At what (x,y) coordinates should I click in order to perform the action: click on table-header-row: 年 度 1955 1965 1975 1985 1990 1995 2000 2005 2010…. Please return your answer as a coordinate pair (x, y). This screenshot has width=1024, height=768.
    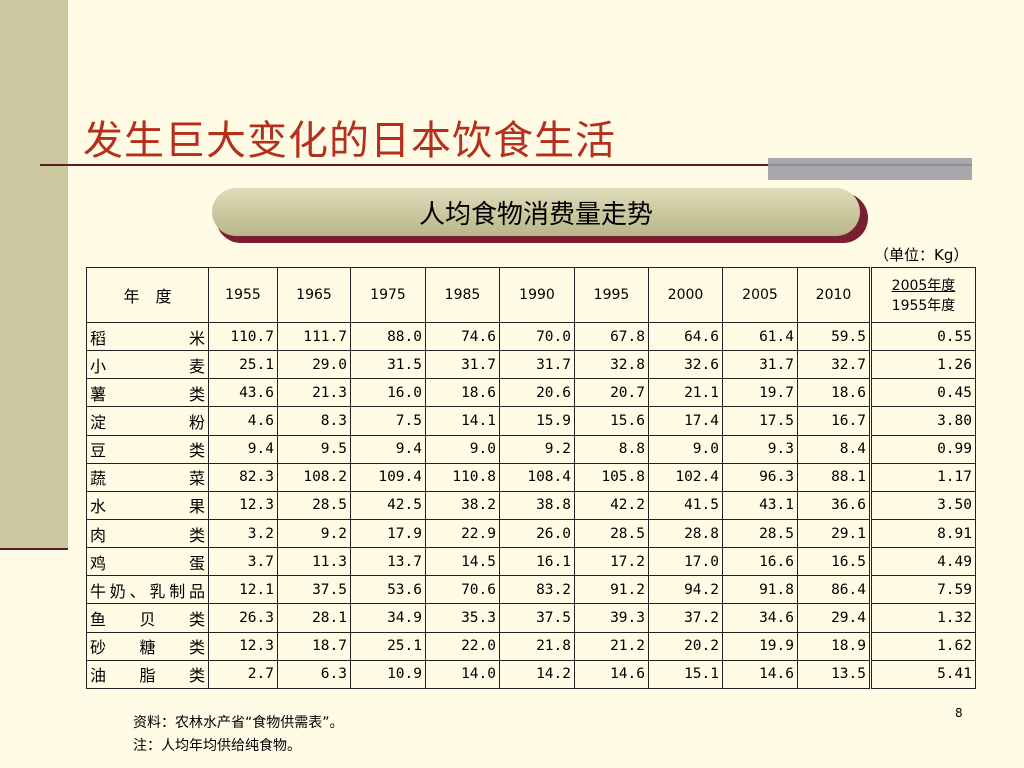
    Looking at the image, I should click on (531, 295).